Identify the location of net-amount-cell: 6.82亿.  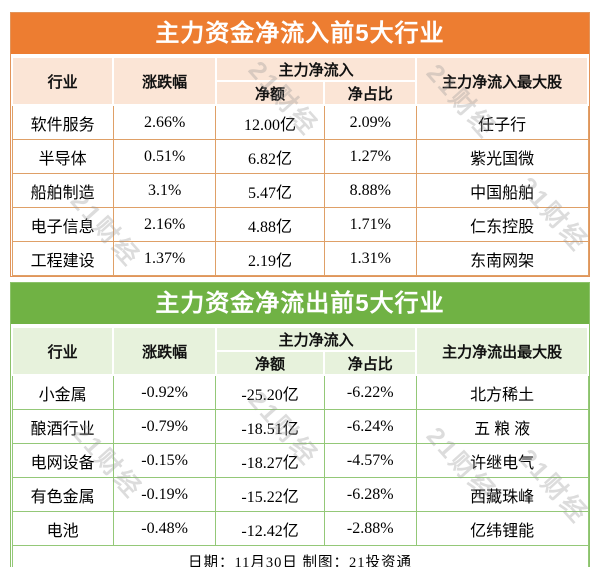
(270, 156).